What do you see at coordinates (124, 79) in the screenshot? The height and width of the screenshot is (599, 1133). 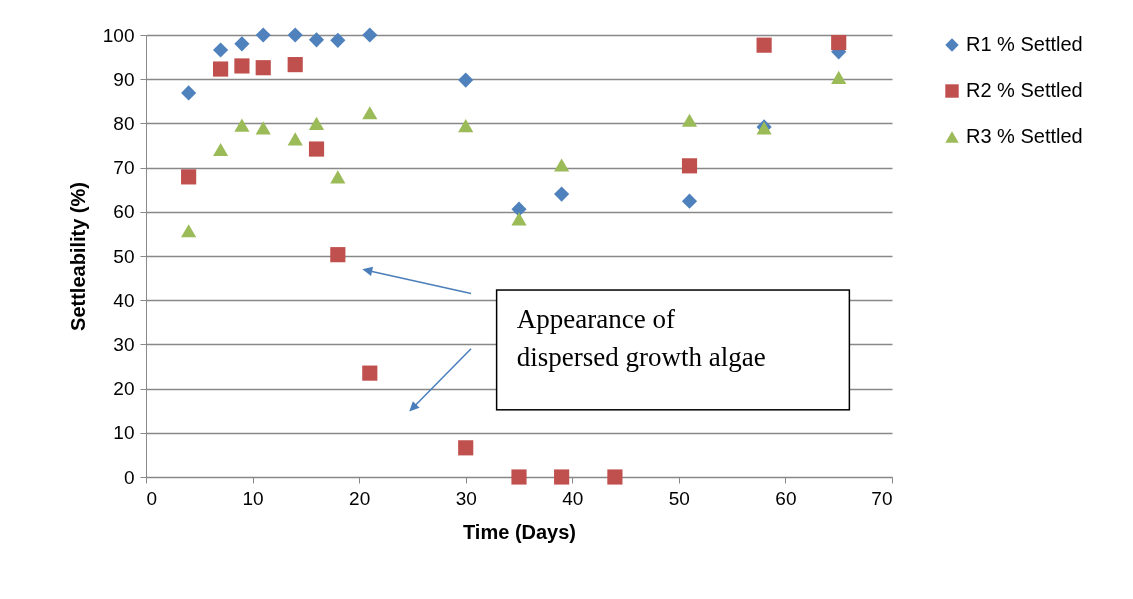 I see `y-tick-label: 90` at bounding box center [124, 79].